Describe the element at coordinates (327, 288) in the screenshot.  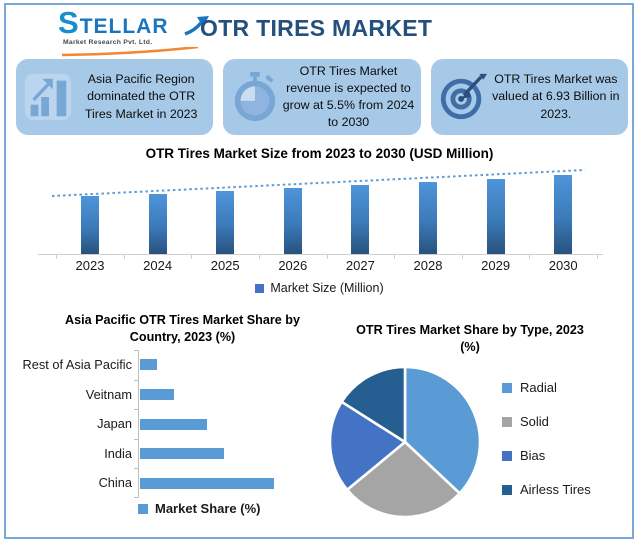
I see `legend-label: Market Size (Million)` at that location.